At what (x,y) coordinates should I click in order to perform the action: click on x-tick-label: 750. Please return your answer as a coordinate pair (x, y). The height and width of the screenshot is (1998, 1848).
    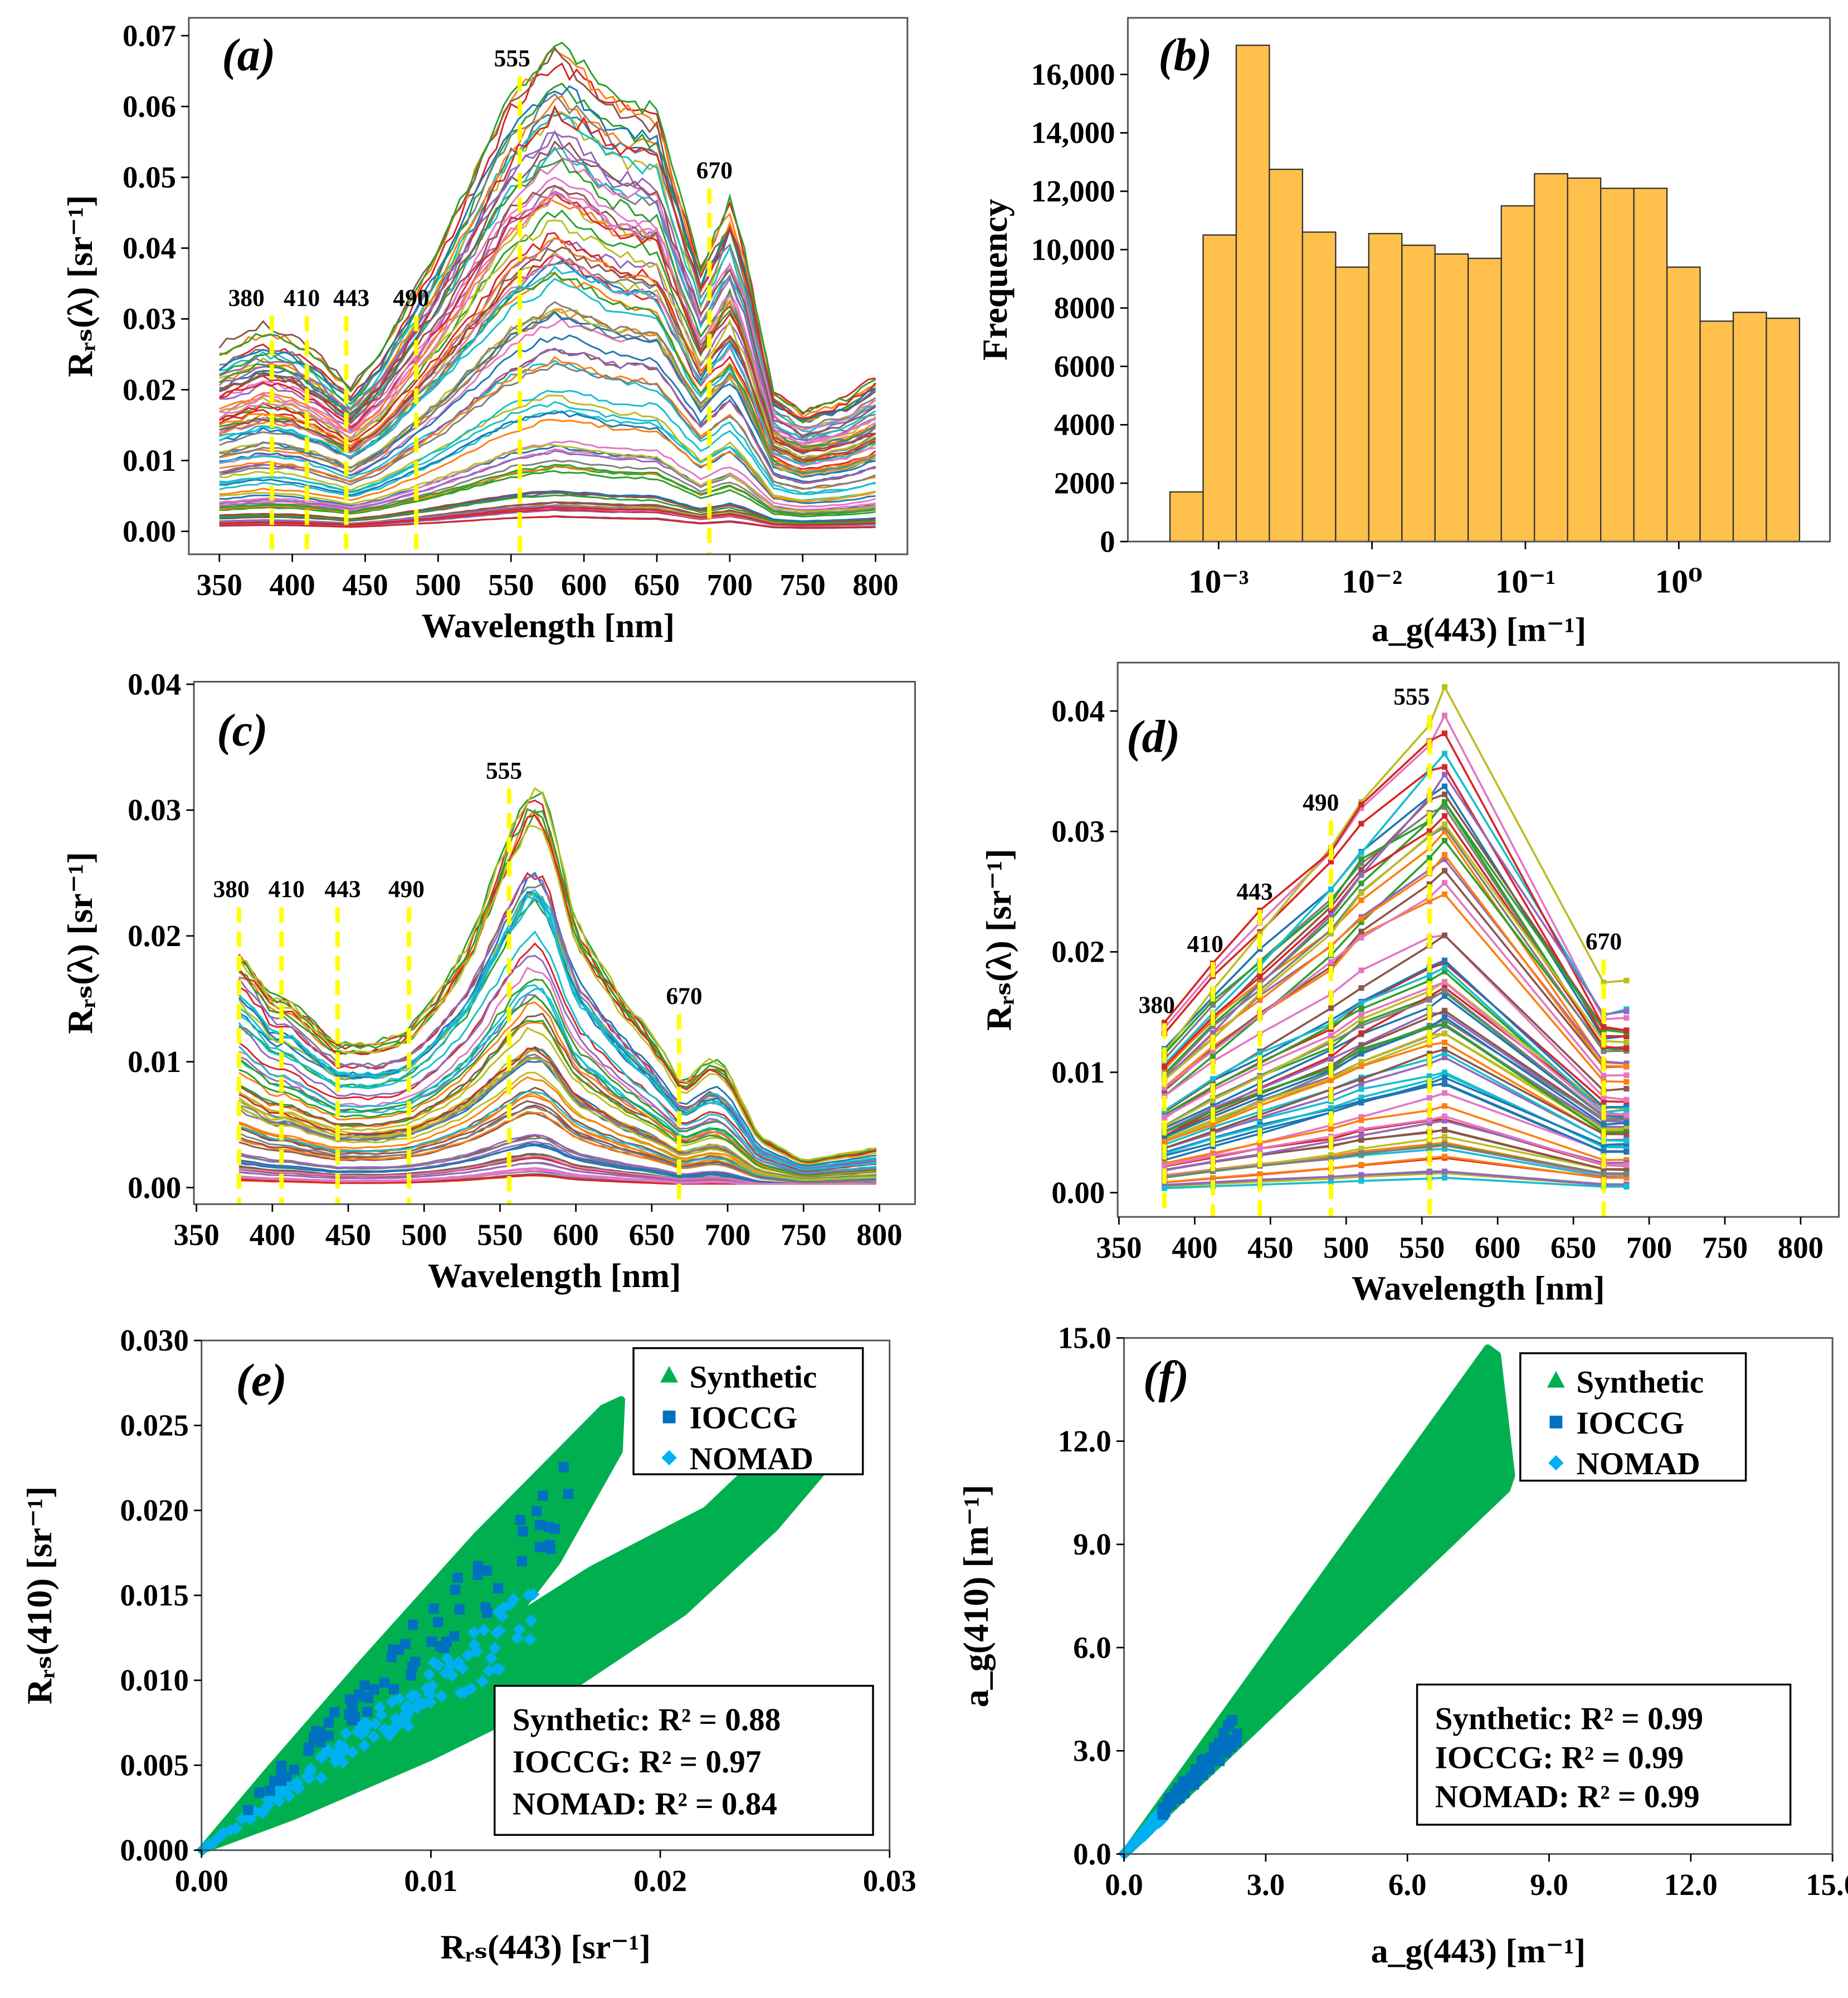
    Looking at the image, I should click on (804, 1234).